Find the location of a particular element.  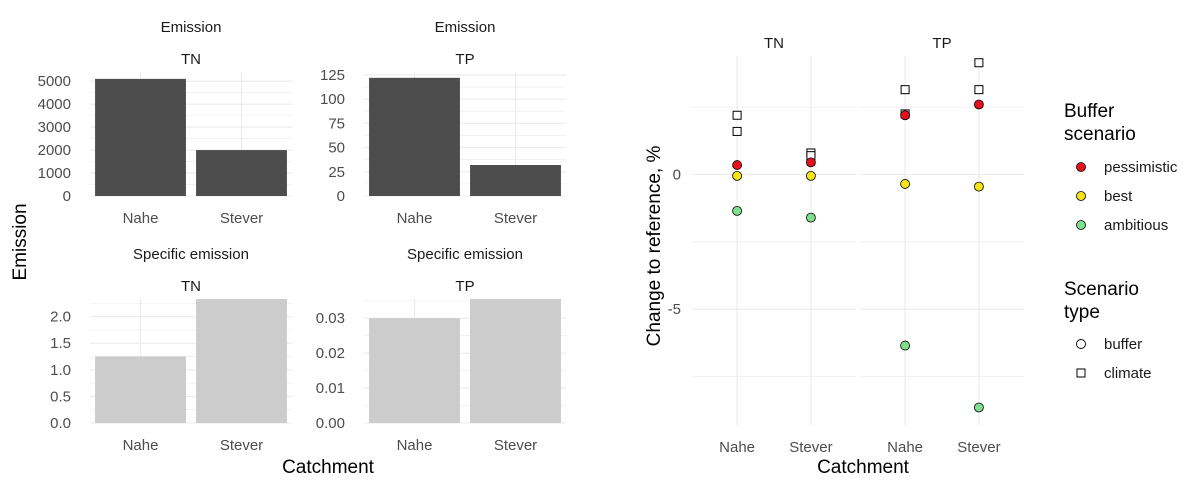

y-tick-label: 4000 is located at coordinates (54, 104).